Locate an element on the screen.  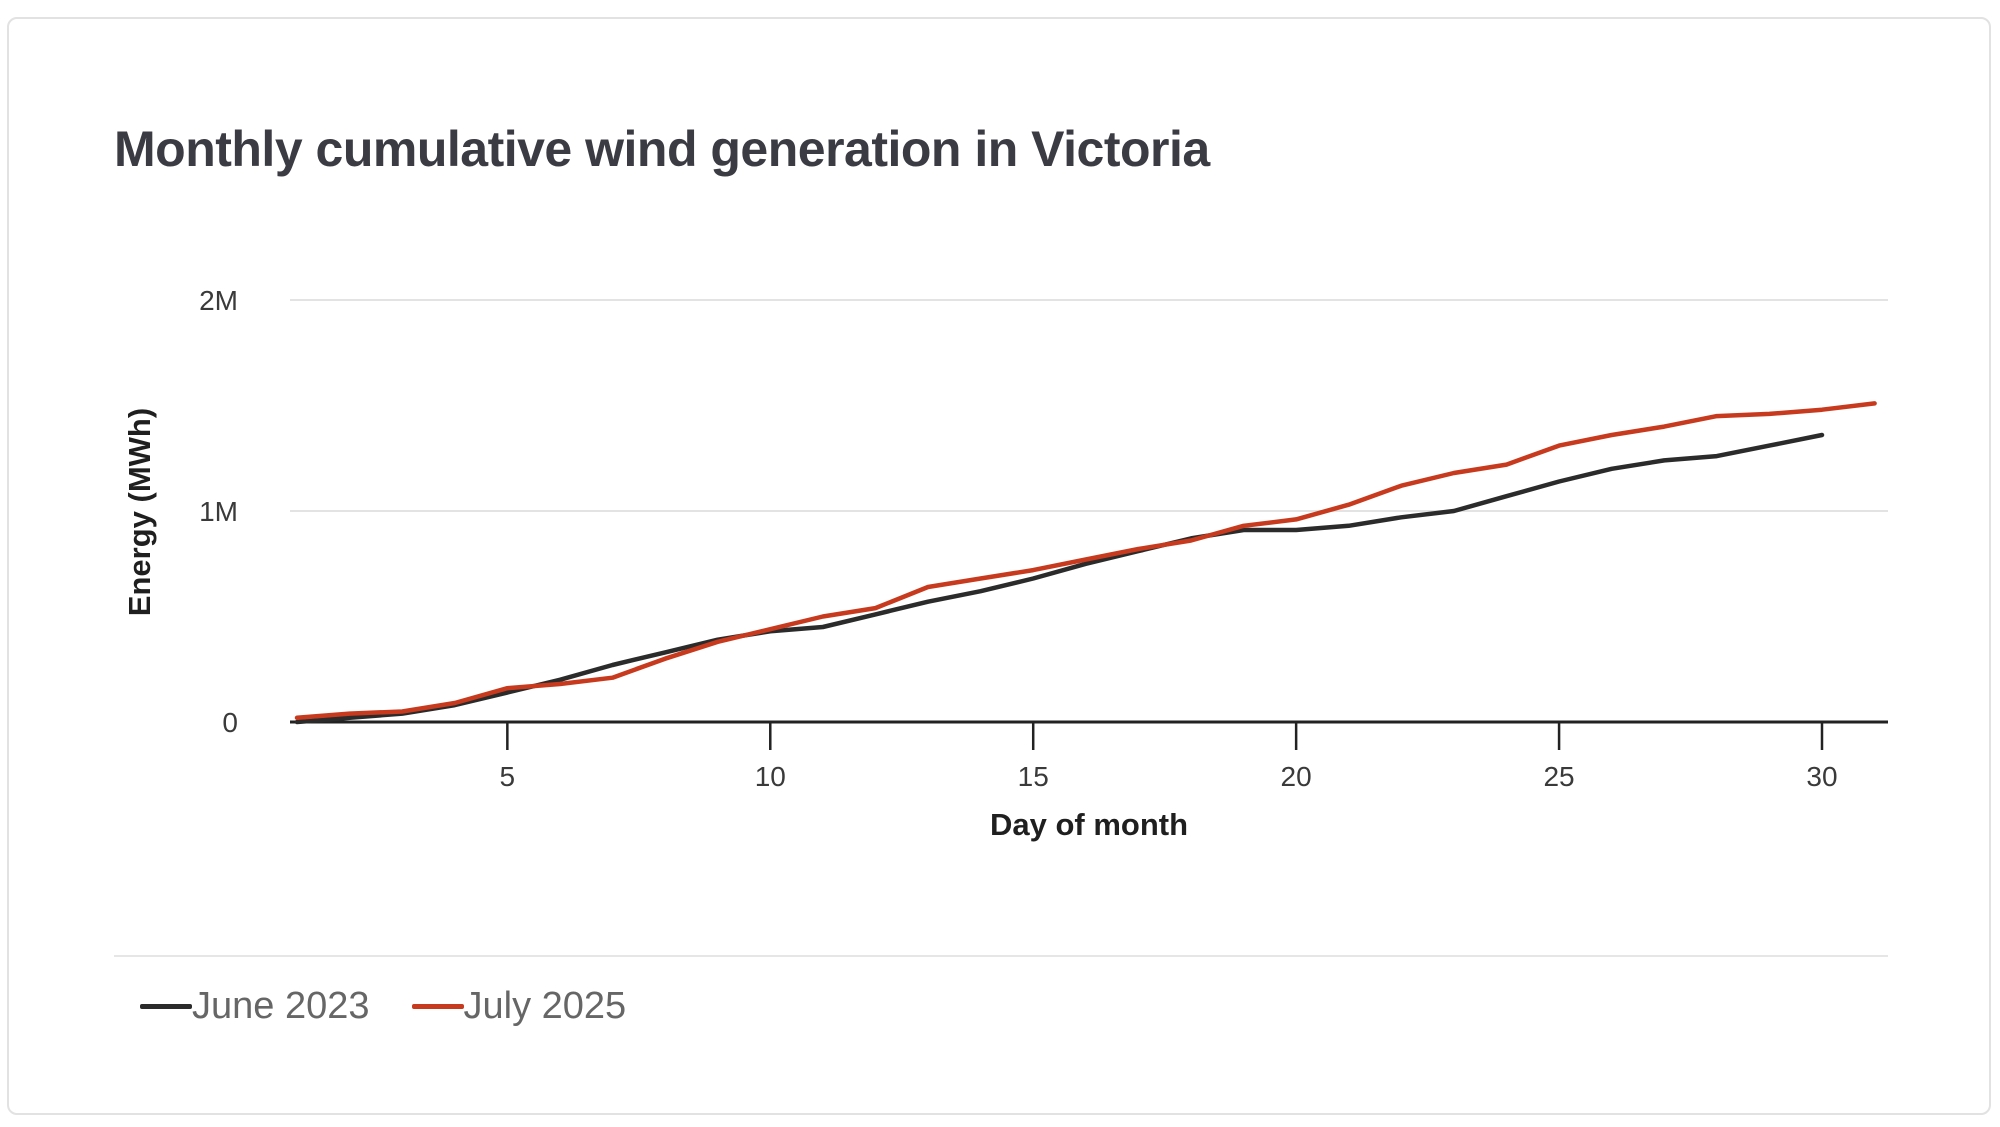
x-tick-label: 20 is located at coordinates (1296, 776).